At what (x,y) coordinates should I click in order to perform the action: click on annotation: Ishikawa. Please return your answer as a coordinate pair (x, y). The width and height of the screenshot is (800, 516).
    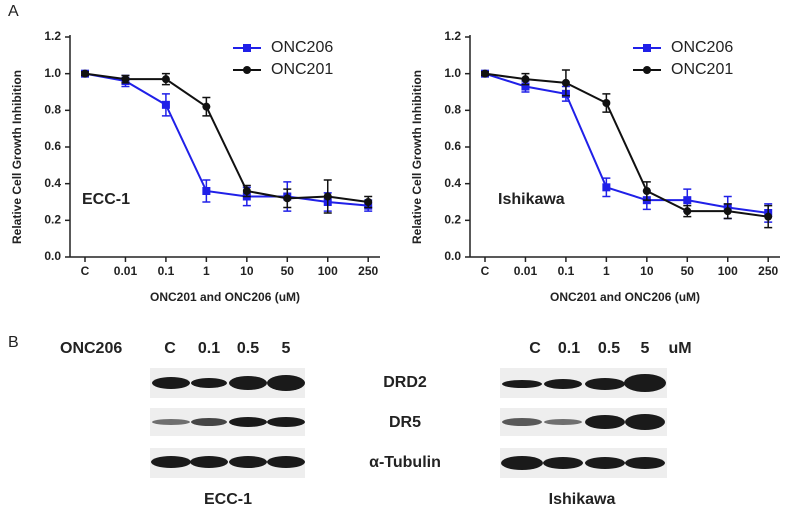
    Looking at the image, I should click on (531, 199).